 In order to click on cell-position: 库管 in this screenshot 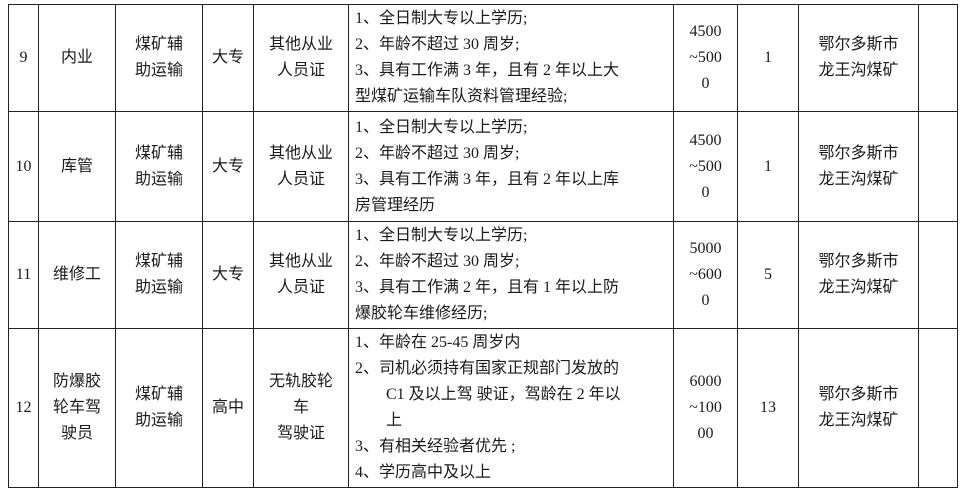, I will do `click(77, 166)`.